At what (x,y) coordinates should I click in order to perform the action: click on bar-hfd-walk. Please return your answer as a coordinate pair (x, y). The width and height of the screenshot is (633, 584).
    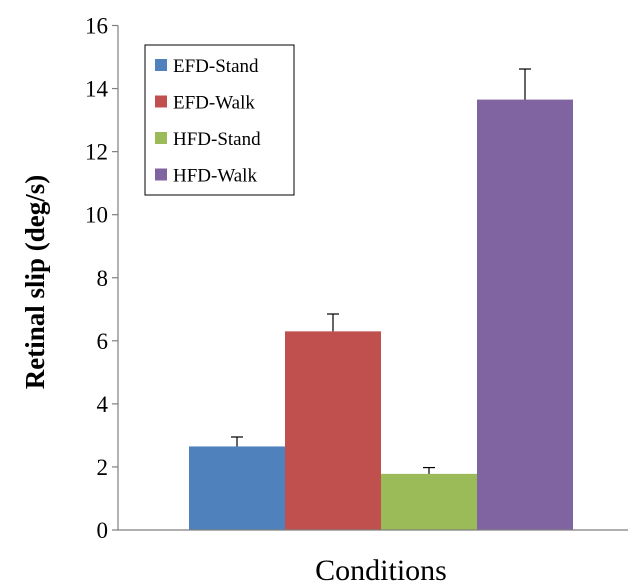
    Looking at the image, I should click on (525, 314).